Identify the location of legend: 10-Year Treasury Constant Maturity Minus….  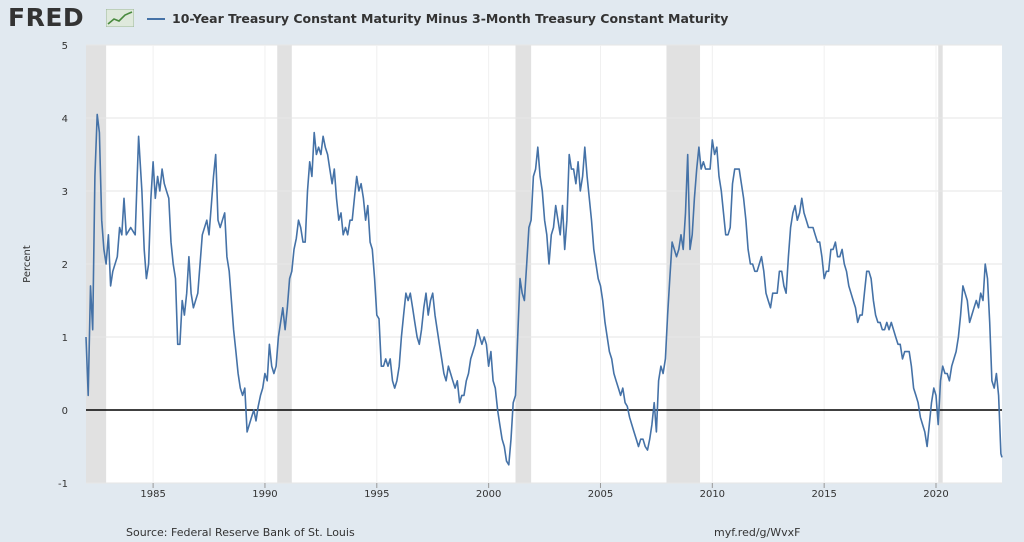
(437, 18).